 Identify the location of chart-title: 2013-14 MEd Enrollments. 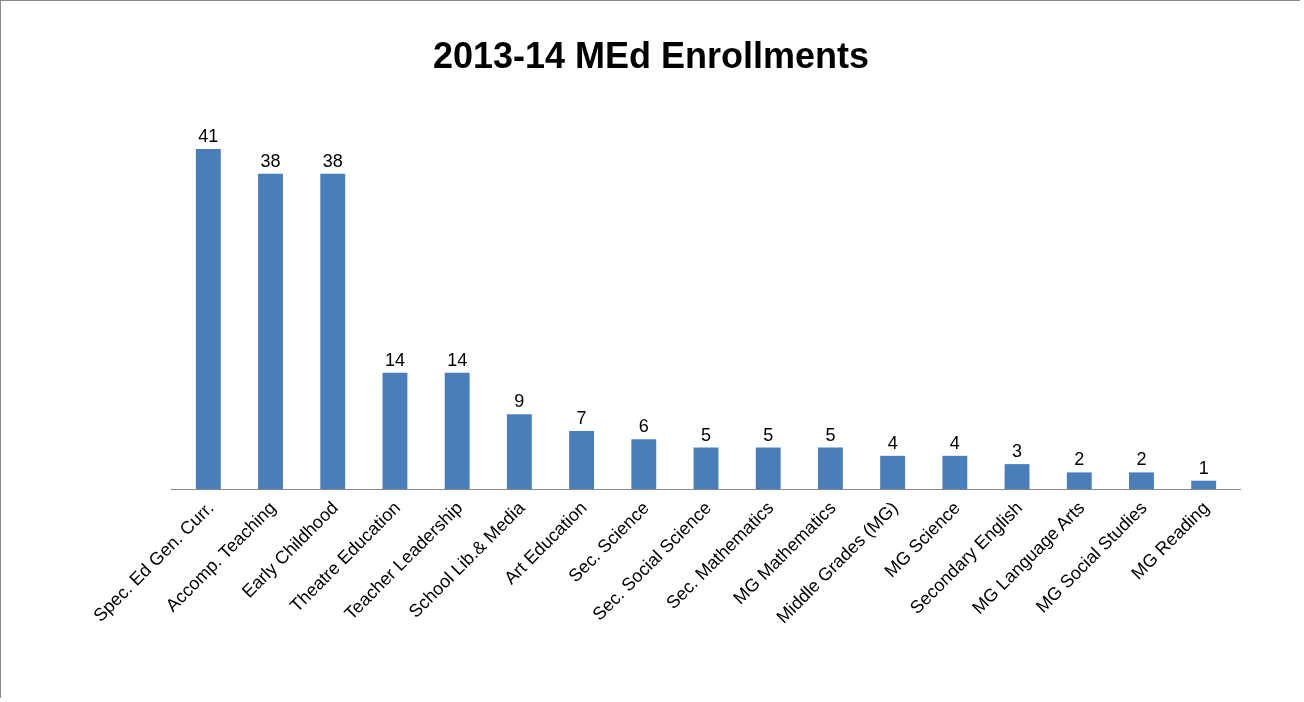
(651, 56).